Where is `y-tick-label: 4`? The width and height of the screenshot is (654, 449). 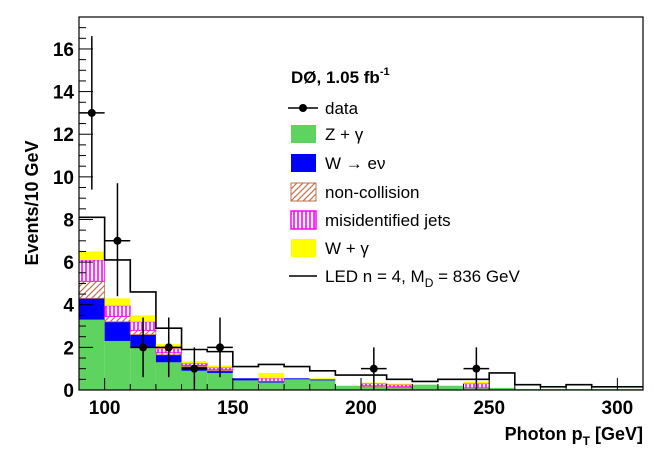
y-tick-label: 4 is located at coordinates (68, 306).